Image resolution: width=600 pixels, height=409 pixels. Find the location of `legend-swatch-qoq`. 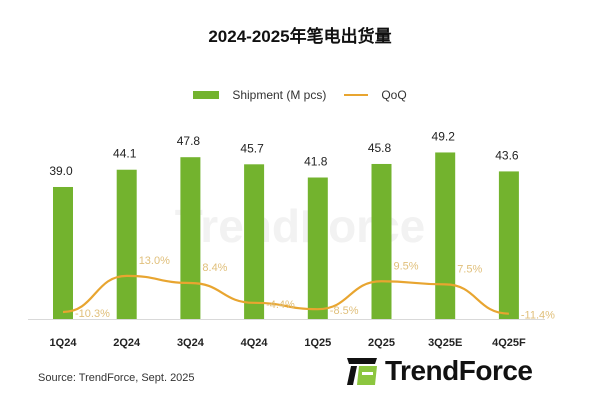

legend-swatch-qoq is located at coordinates (356, 95).